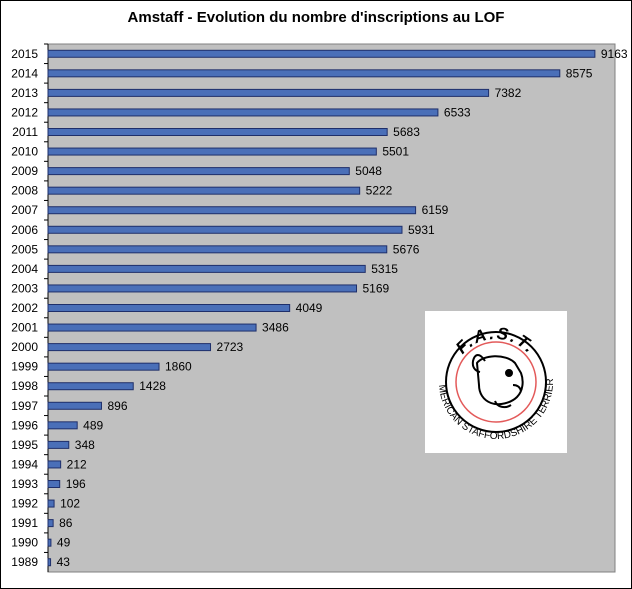  What do you see at coordinates (24, 171) in the screenshot?
I see `y-tick-label: 2009` at bounding box center [24, 171].